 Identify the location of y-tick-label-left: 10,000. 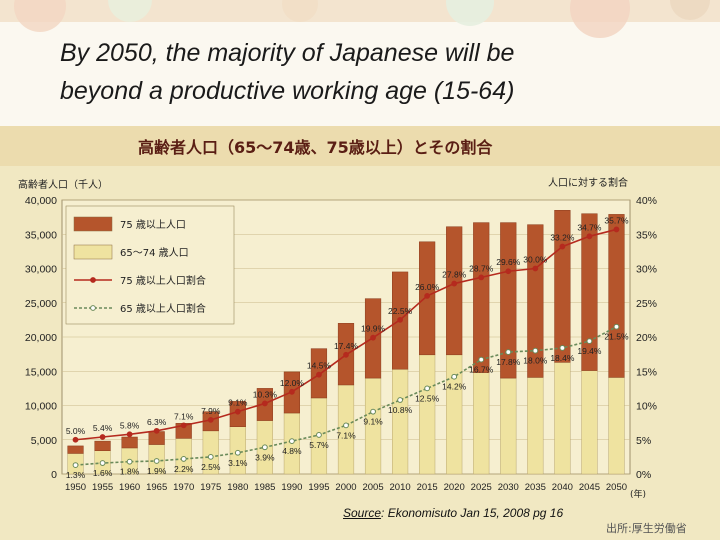
(41, 407).